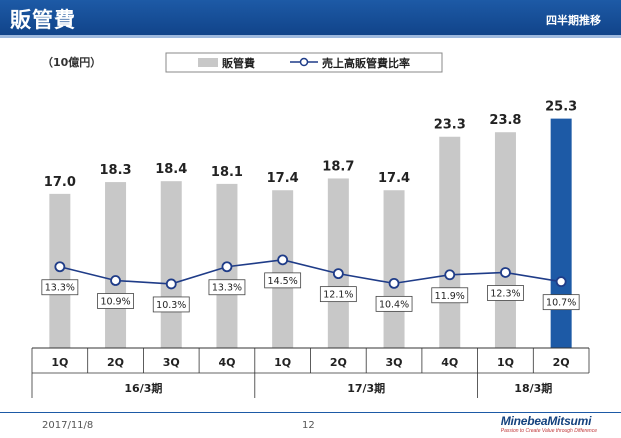 This screenshot has width=621, height=438. I want to click on footer-divider, so click(310, 412).